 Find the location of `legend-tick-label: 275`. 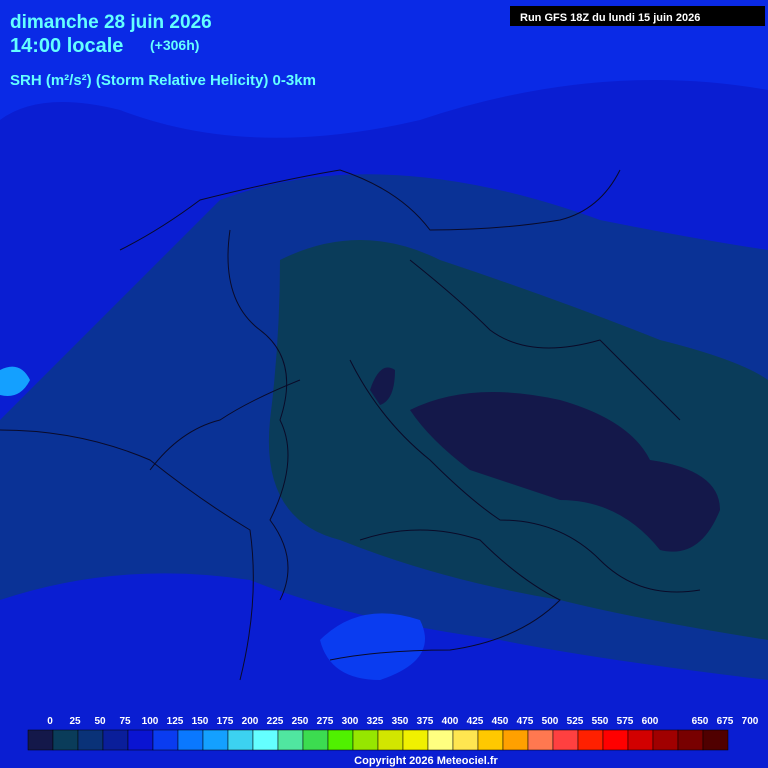

legend-tick-label: 275 is located at coordinates (325, 721).